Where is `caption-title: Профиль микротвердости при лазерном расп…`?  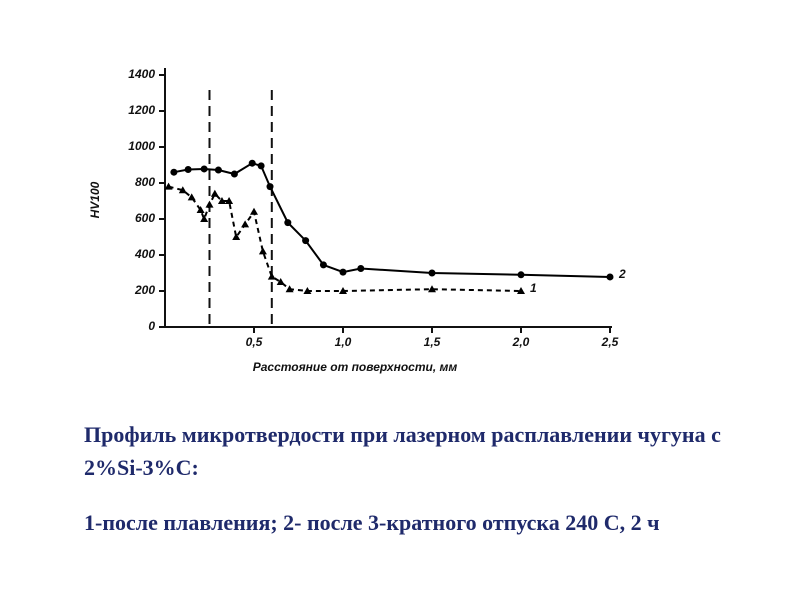
caption-title: Профиль микротвердости при лазерном расп… is located at coordinates (402, 451).